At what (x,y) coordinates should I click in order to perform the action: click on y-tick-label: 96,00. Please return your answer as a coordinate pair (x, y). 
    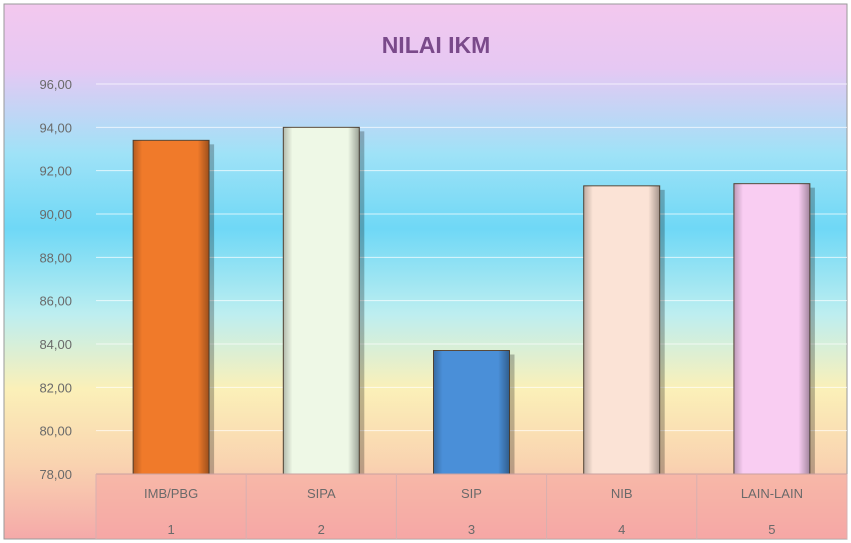
    Looking at the image, I should click on (55, 84).